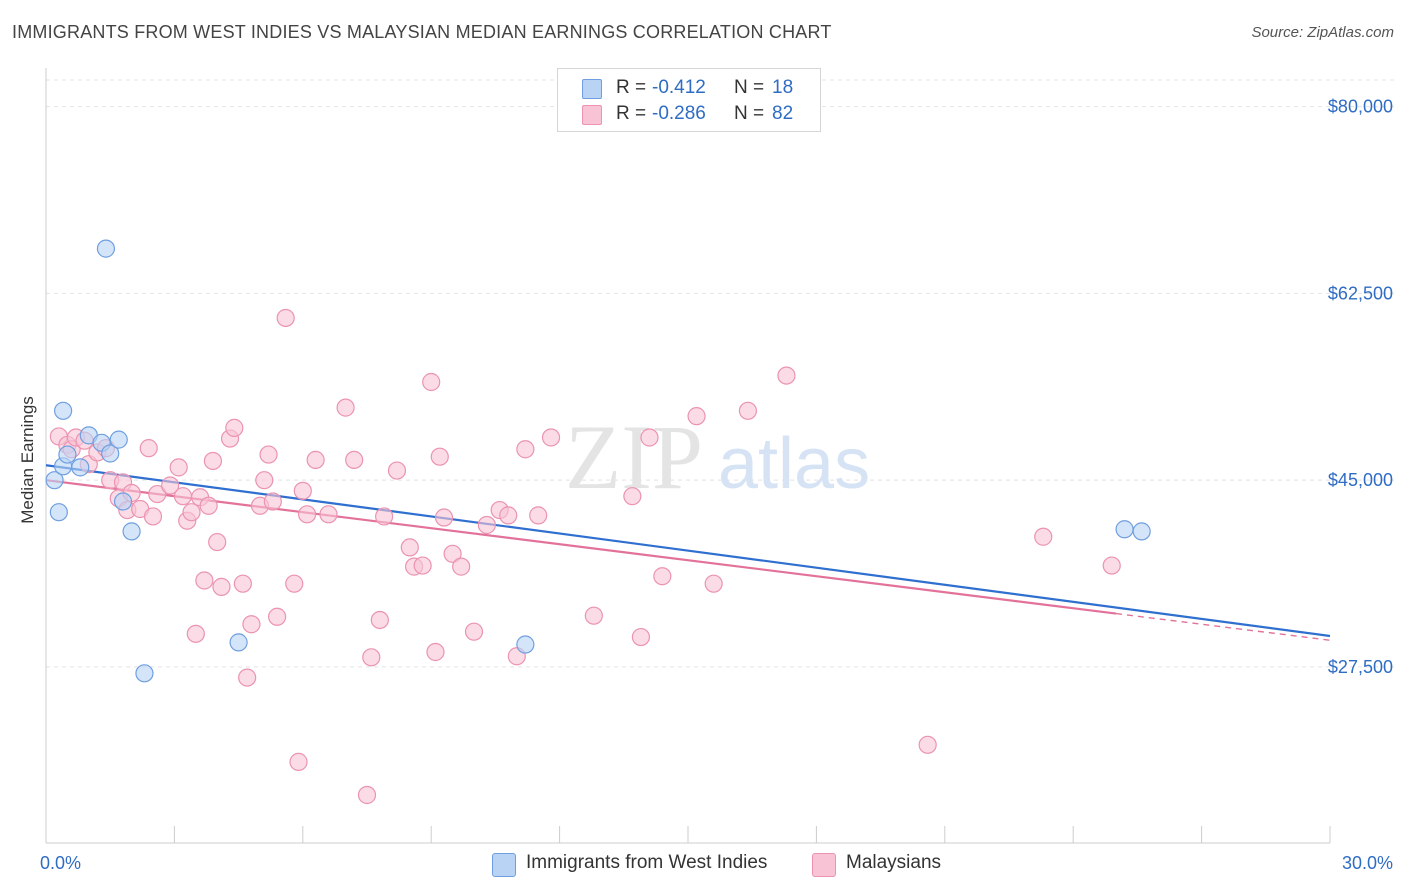  I want to click on y-tick-label: $27,500, so click(1360, 667).